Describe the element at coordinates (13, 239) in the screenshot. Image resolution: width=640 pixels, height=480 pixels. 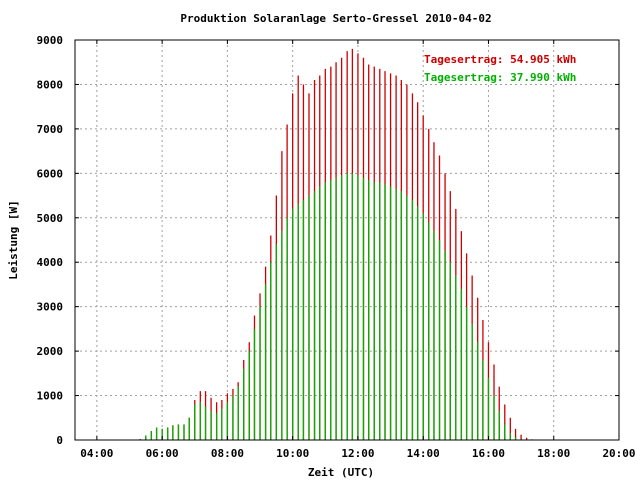
I see `y-axis-label: Leistung [W]` at that location.